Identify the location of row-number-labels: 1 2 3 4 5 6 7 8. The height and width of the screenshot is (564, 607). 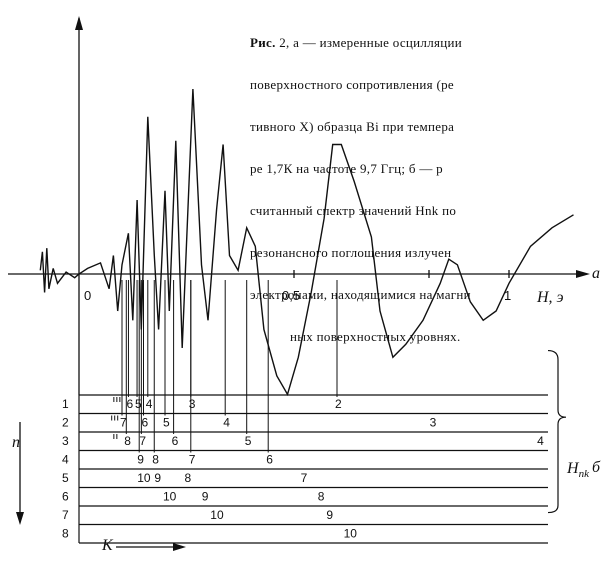
(65, 469).